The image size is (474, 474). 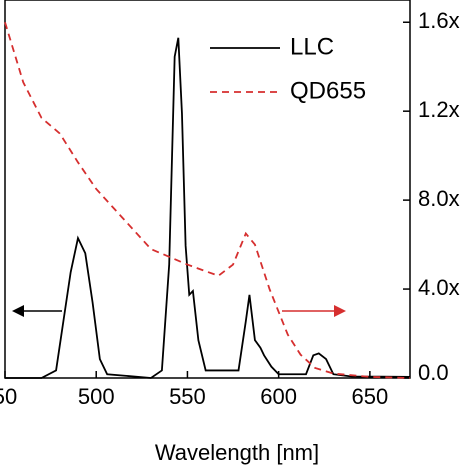 What do you see at coordinates (237, 452) in the screenshot?
I see `x-axis-title: Wavelength [nm]` at bounding box center [237, 452].